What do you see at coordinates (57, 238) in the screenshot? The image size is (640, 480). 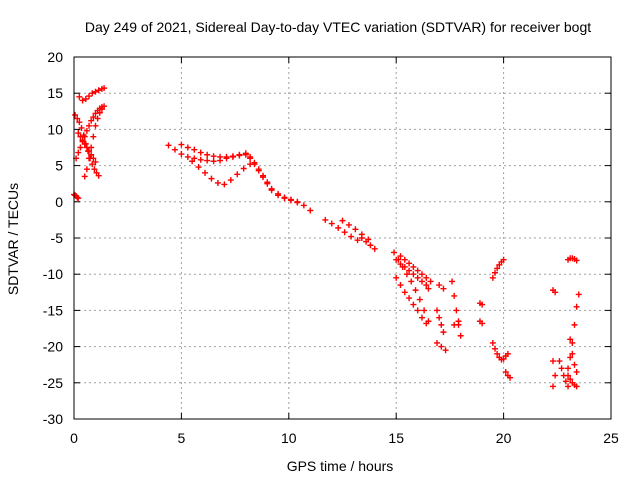 I see `y-tick-label: -5` at bounding box center [57, 238].